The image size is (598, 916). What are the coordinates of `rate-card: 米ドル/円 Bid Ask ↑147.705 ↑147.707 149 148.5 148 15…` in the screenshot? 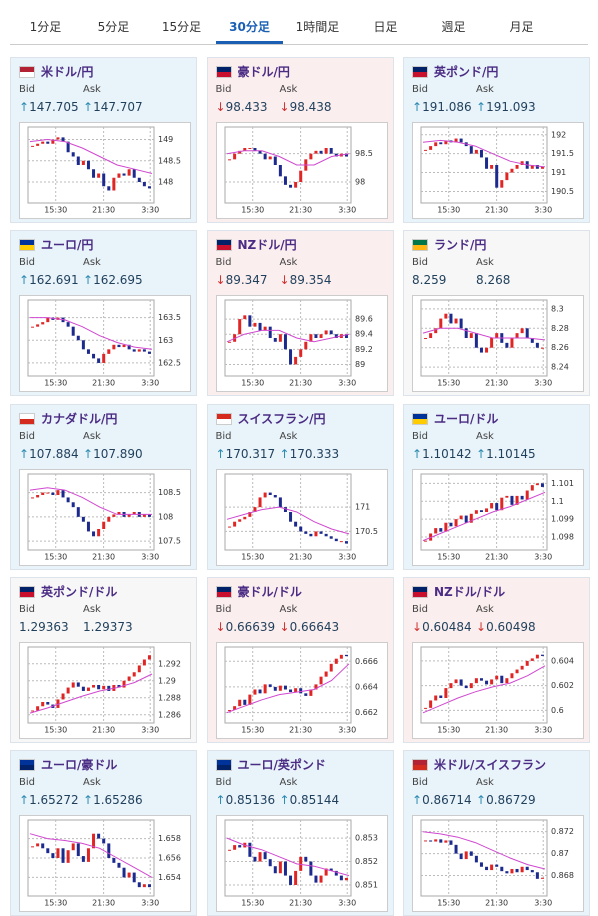 It's located at (103, 140).